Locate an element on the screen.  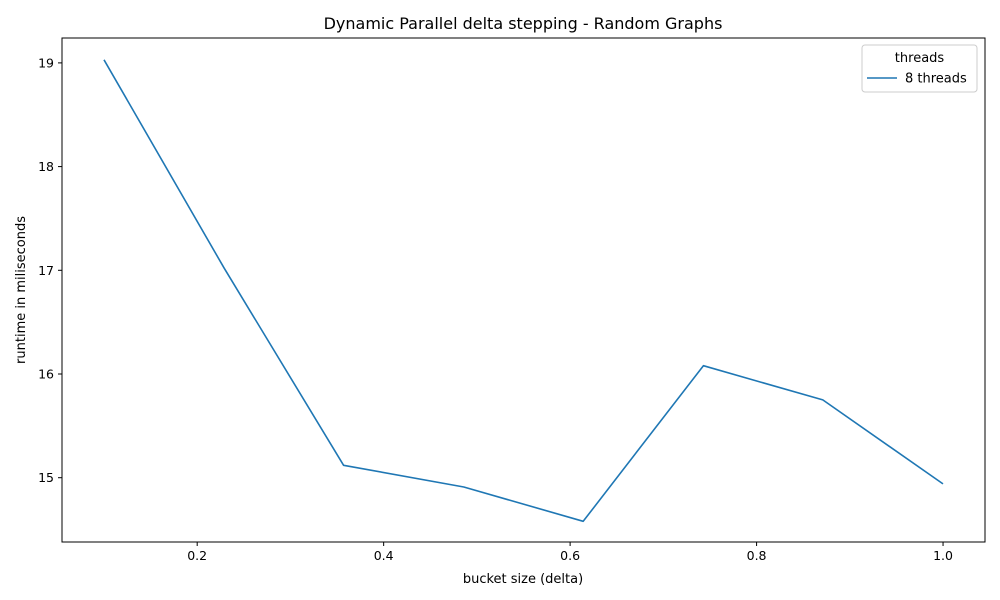
x-tick-label: 0.8 is located at coordinates (757, 555).